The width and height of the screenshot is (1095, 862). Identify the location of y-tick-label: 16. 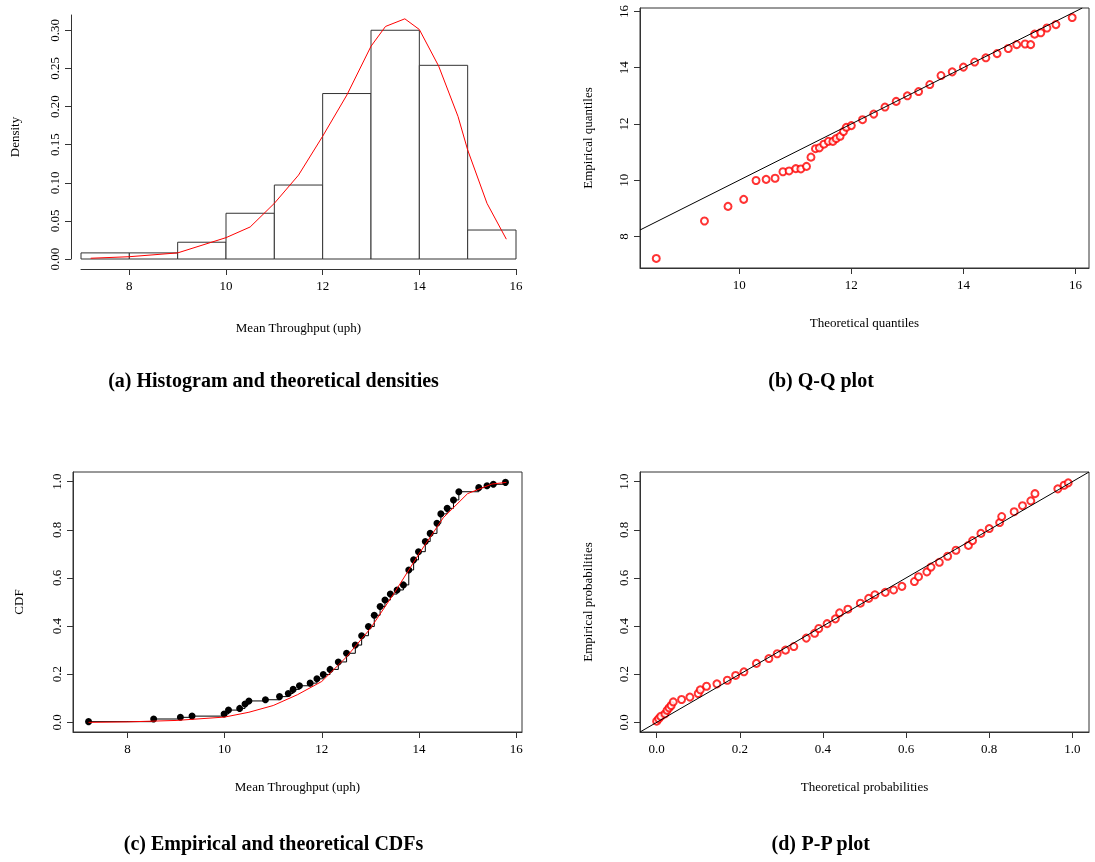
(623, 11).